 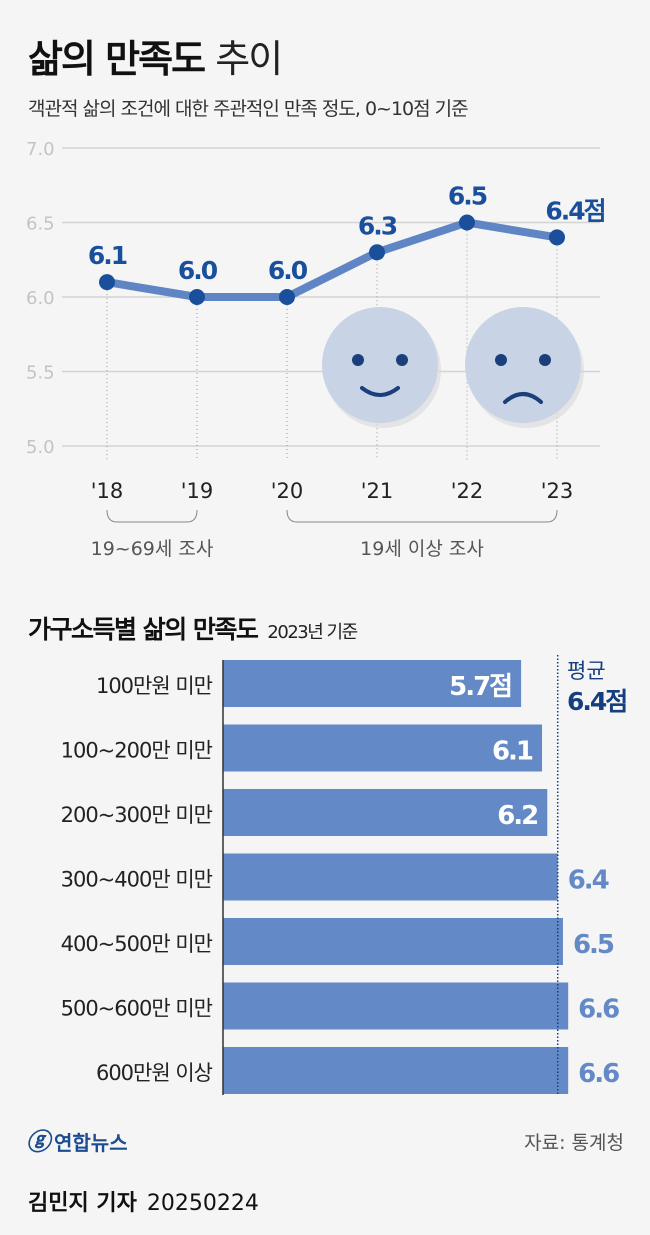 What do you see at coordinates (287, 491) in the screenshot?
I see `x-tick-label: '20` at bounding box center [287, 491].